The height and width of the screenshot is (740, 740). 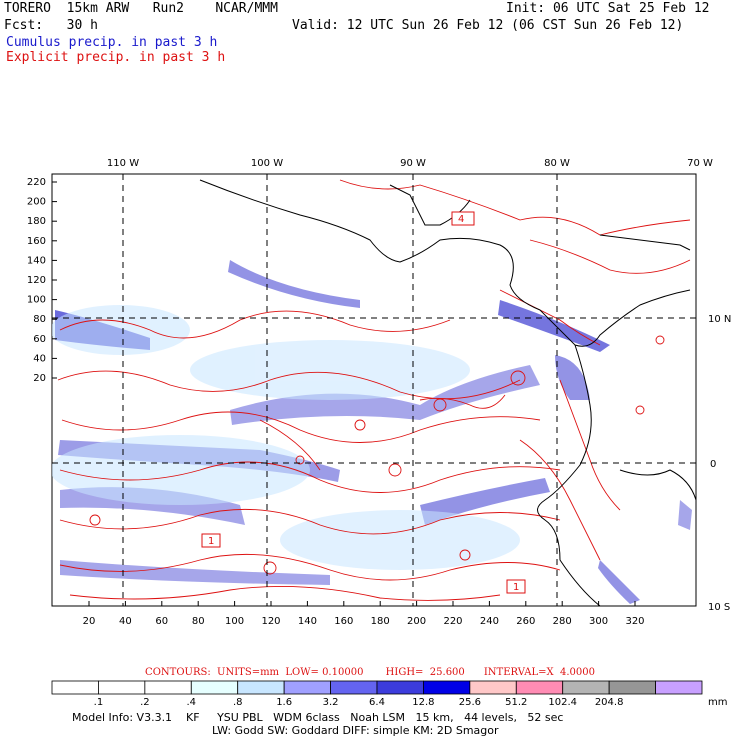 I want to click on y-tick-label: 100, so click(x=36, y=300).